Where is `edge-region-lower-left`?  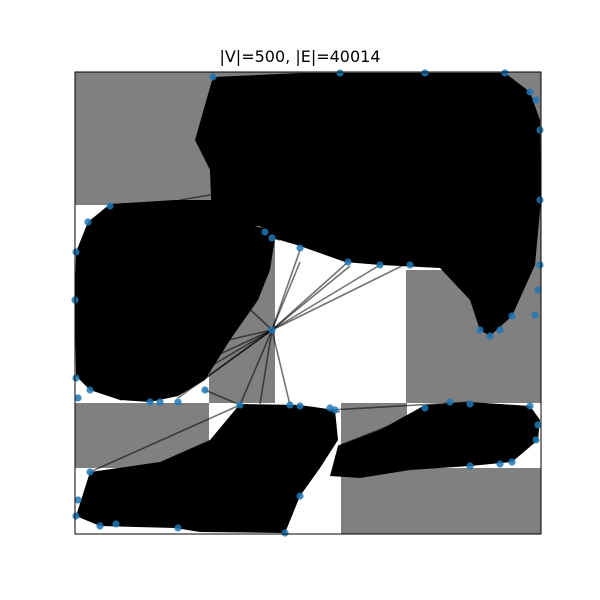
edge-region-lower-left is located at coordinates (207, 468).